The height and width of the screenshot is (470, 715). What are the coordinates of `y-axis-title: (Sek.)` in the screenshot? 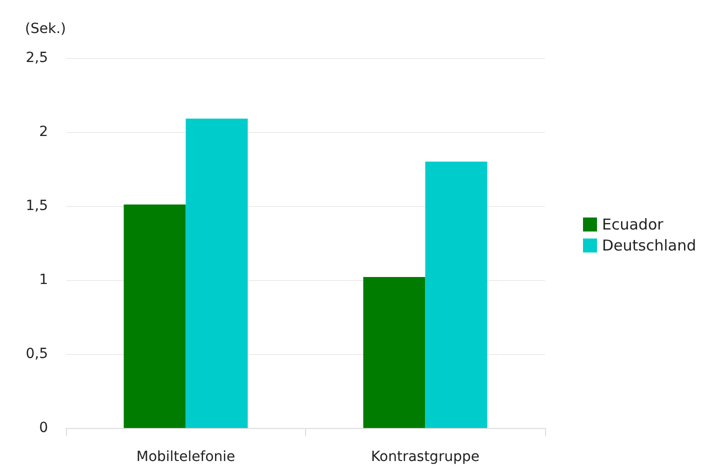 It's located at (45, 29).